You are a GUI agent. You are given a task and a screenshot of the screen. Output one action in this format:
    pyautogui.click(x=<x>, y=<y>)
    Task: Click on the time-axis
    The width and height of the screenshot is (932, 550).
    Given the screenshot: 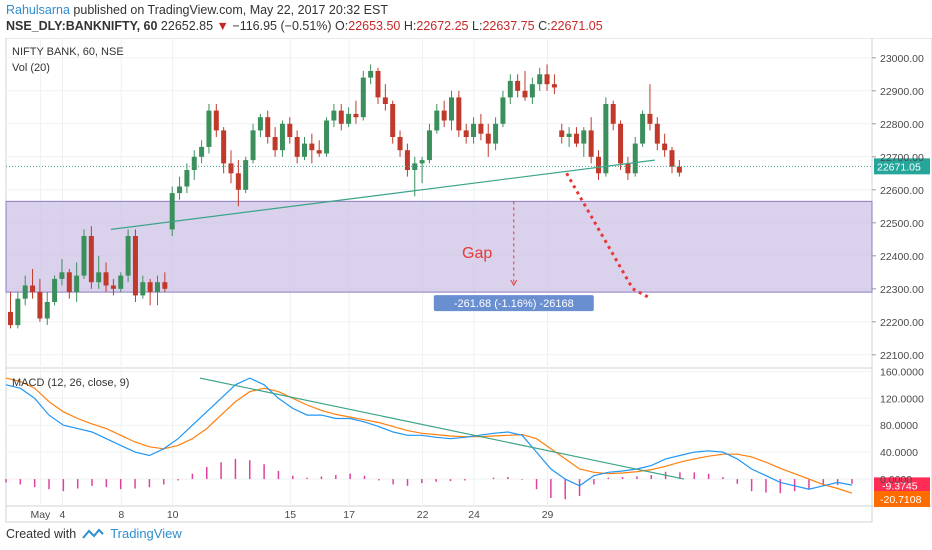 What is the action you would take?
    pyautogui.click(x=439, y=514)
    